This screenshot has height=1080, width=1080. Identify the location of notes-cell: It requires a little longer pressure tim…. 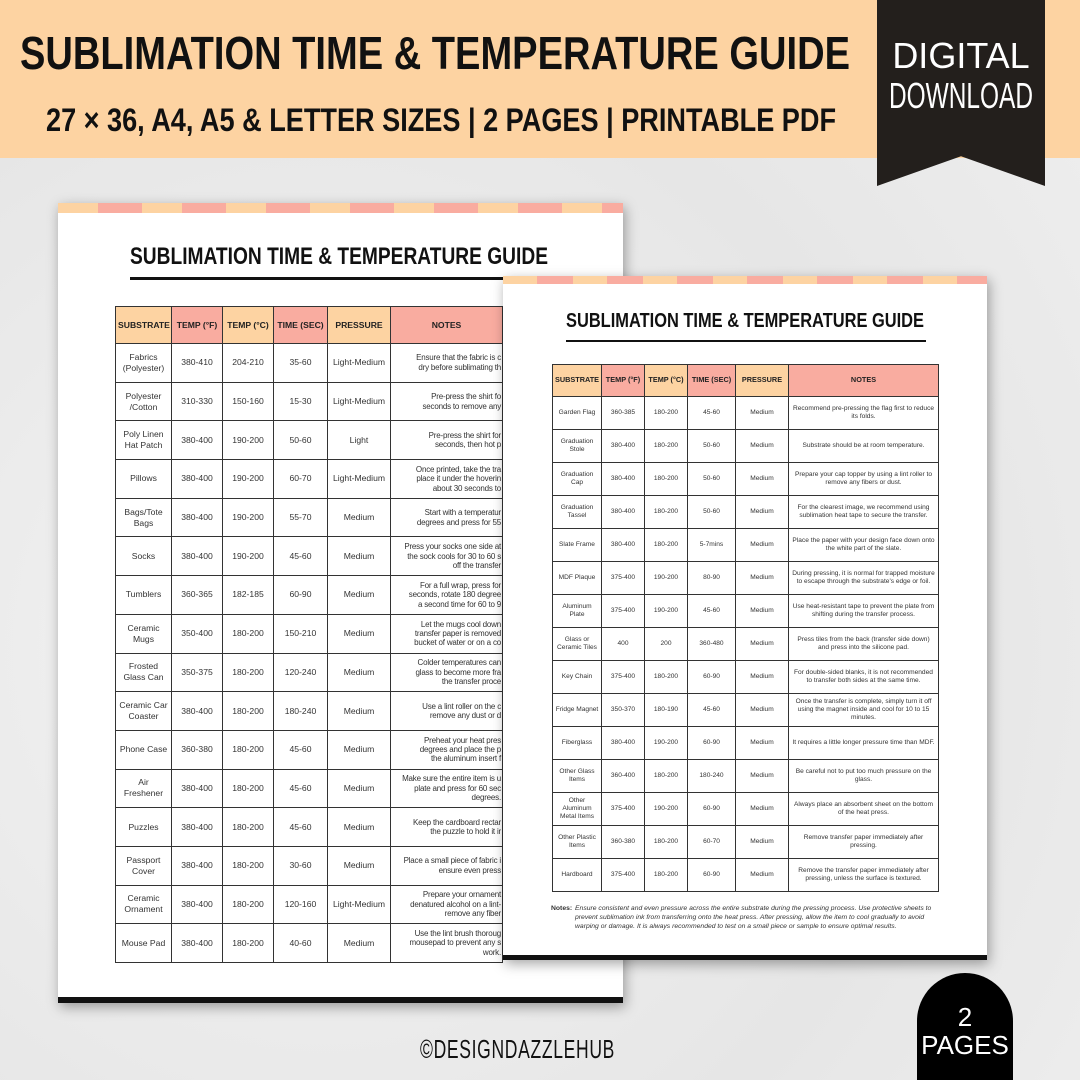
(863, 743).